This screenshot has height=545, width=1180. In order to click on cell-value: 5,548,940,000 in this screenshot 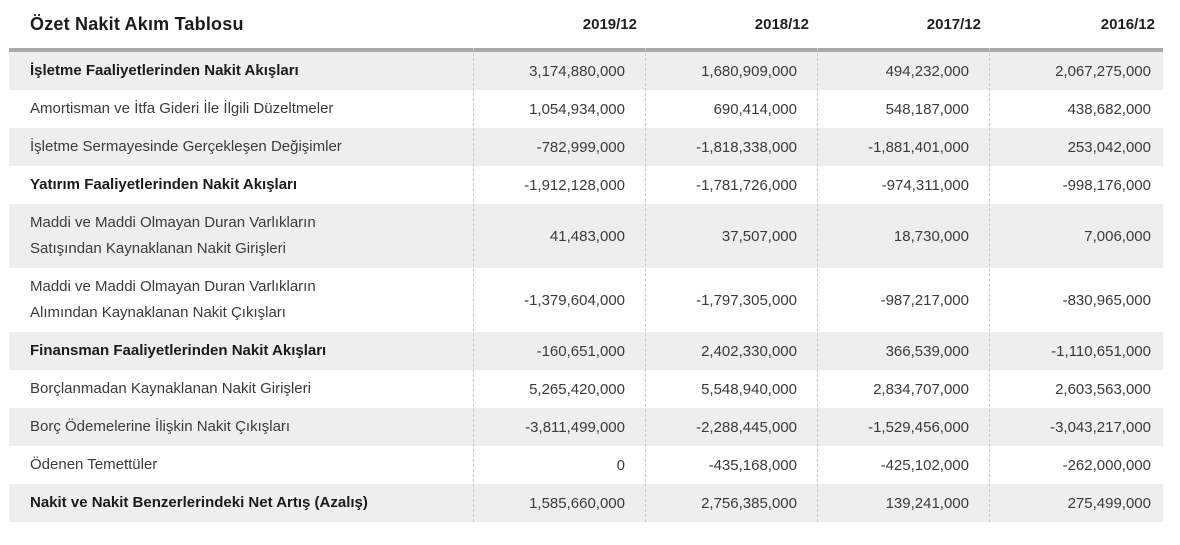, I will do `click(749, 389)`.